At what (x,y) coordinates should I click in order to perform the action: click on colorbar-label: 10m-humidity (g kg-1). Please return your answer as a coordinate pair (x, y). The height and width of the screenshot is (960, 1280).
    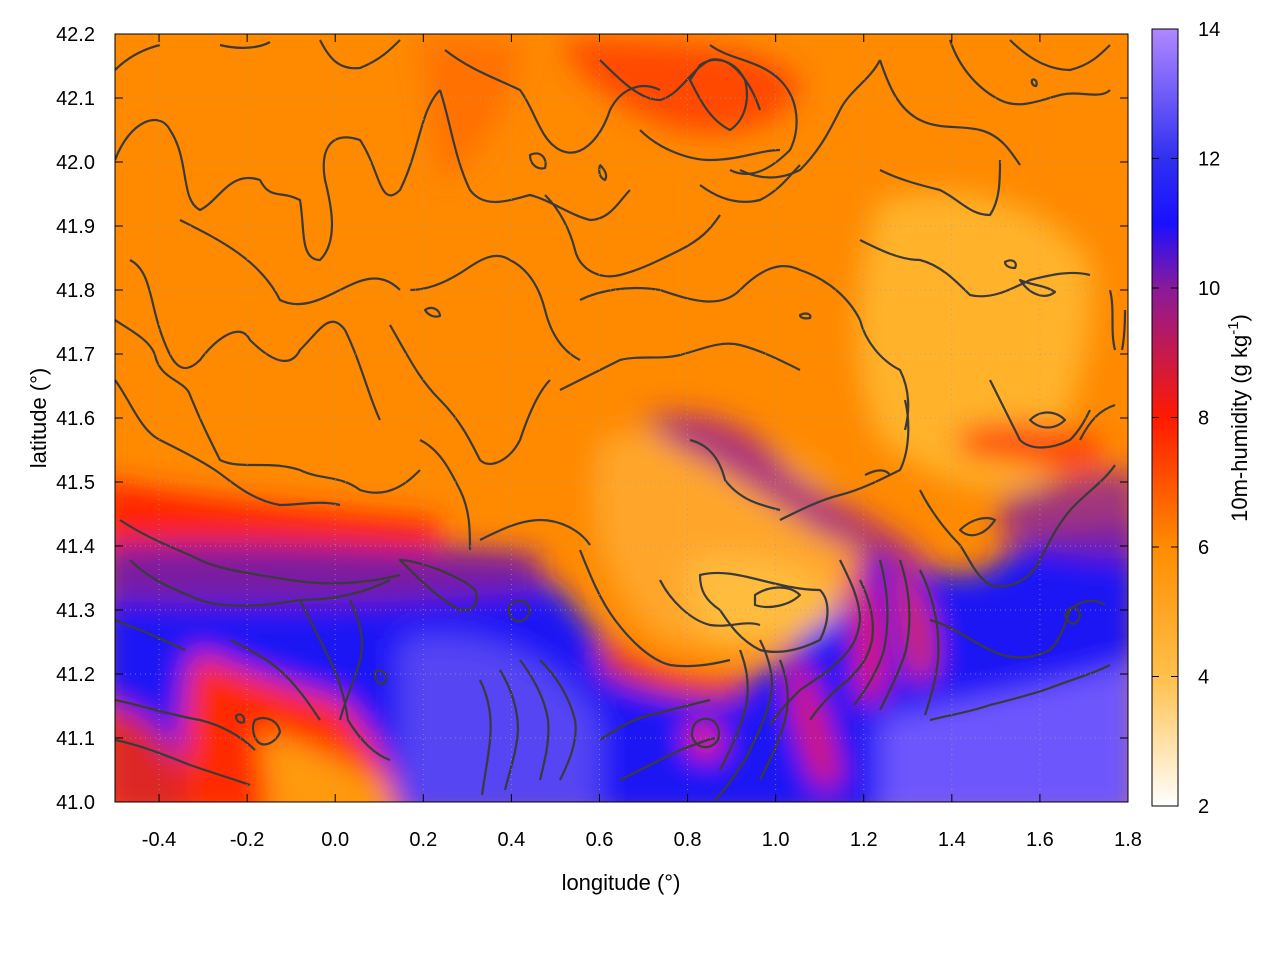
    Looking at the image, I should click on (1238, 418).